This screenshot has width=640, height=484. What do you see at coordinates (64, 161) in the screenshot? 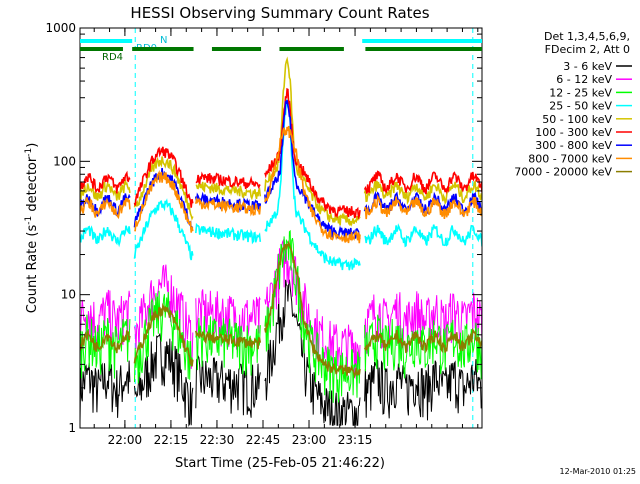
I see `y-tick-label: 100` at bounding box center [64, 161].